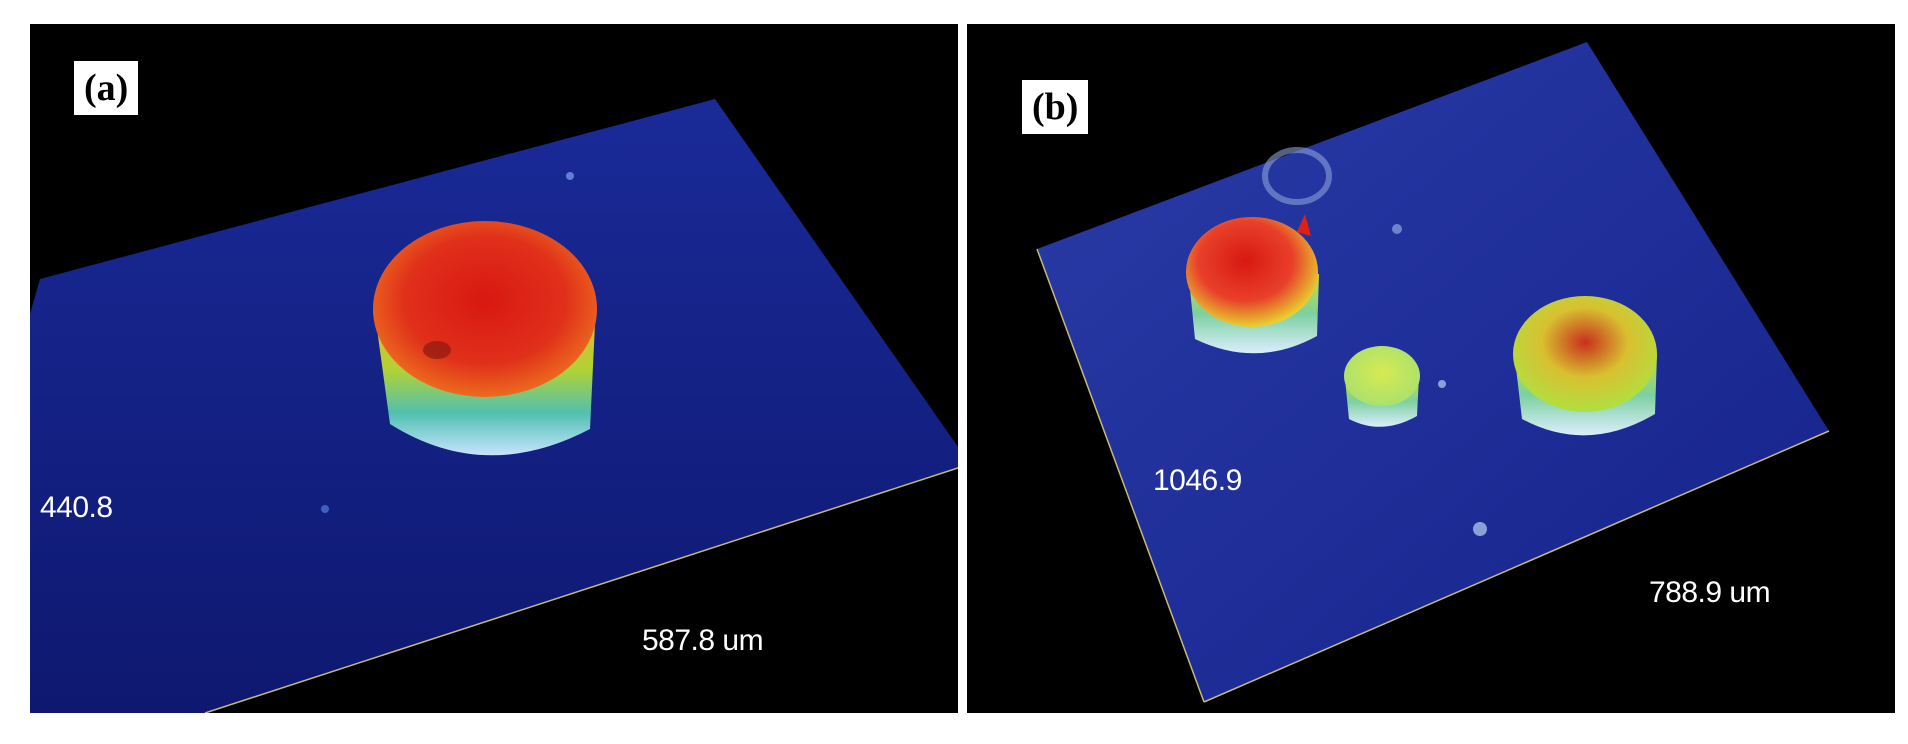 The height and width of the screenshot is (744, 1908). Describe the element at coordinates (1297, 176) in the screenshot. I see `residue-ring` at that location.